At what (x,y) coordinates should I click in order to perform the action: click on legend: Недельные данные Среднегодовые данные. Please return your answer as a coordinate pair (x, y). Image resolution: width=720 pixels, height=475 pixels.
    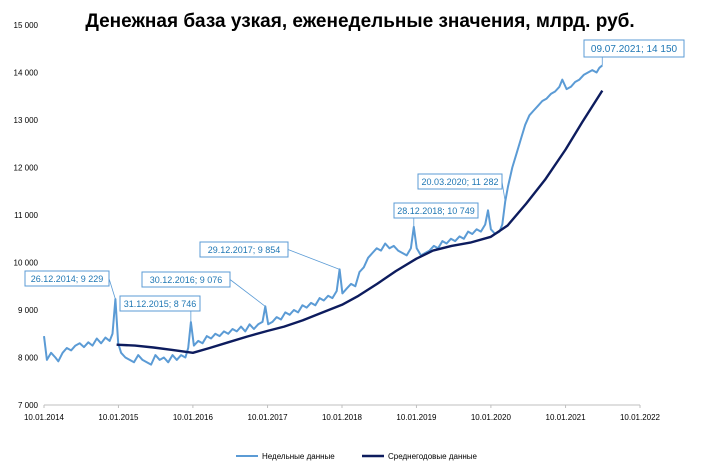
    Looking at the image, I should click on (357, 456).